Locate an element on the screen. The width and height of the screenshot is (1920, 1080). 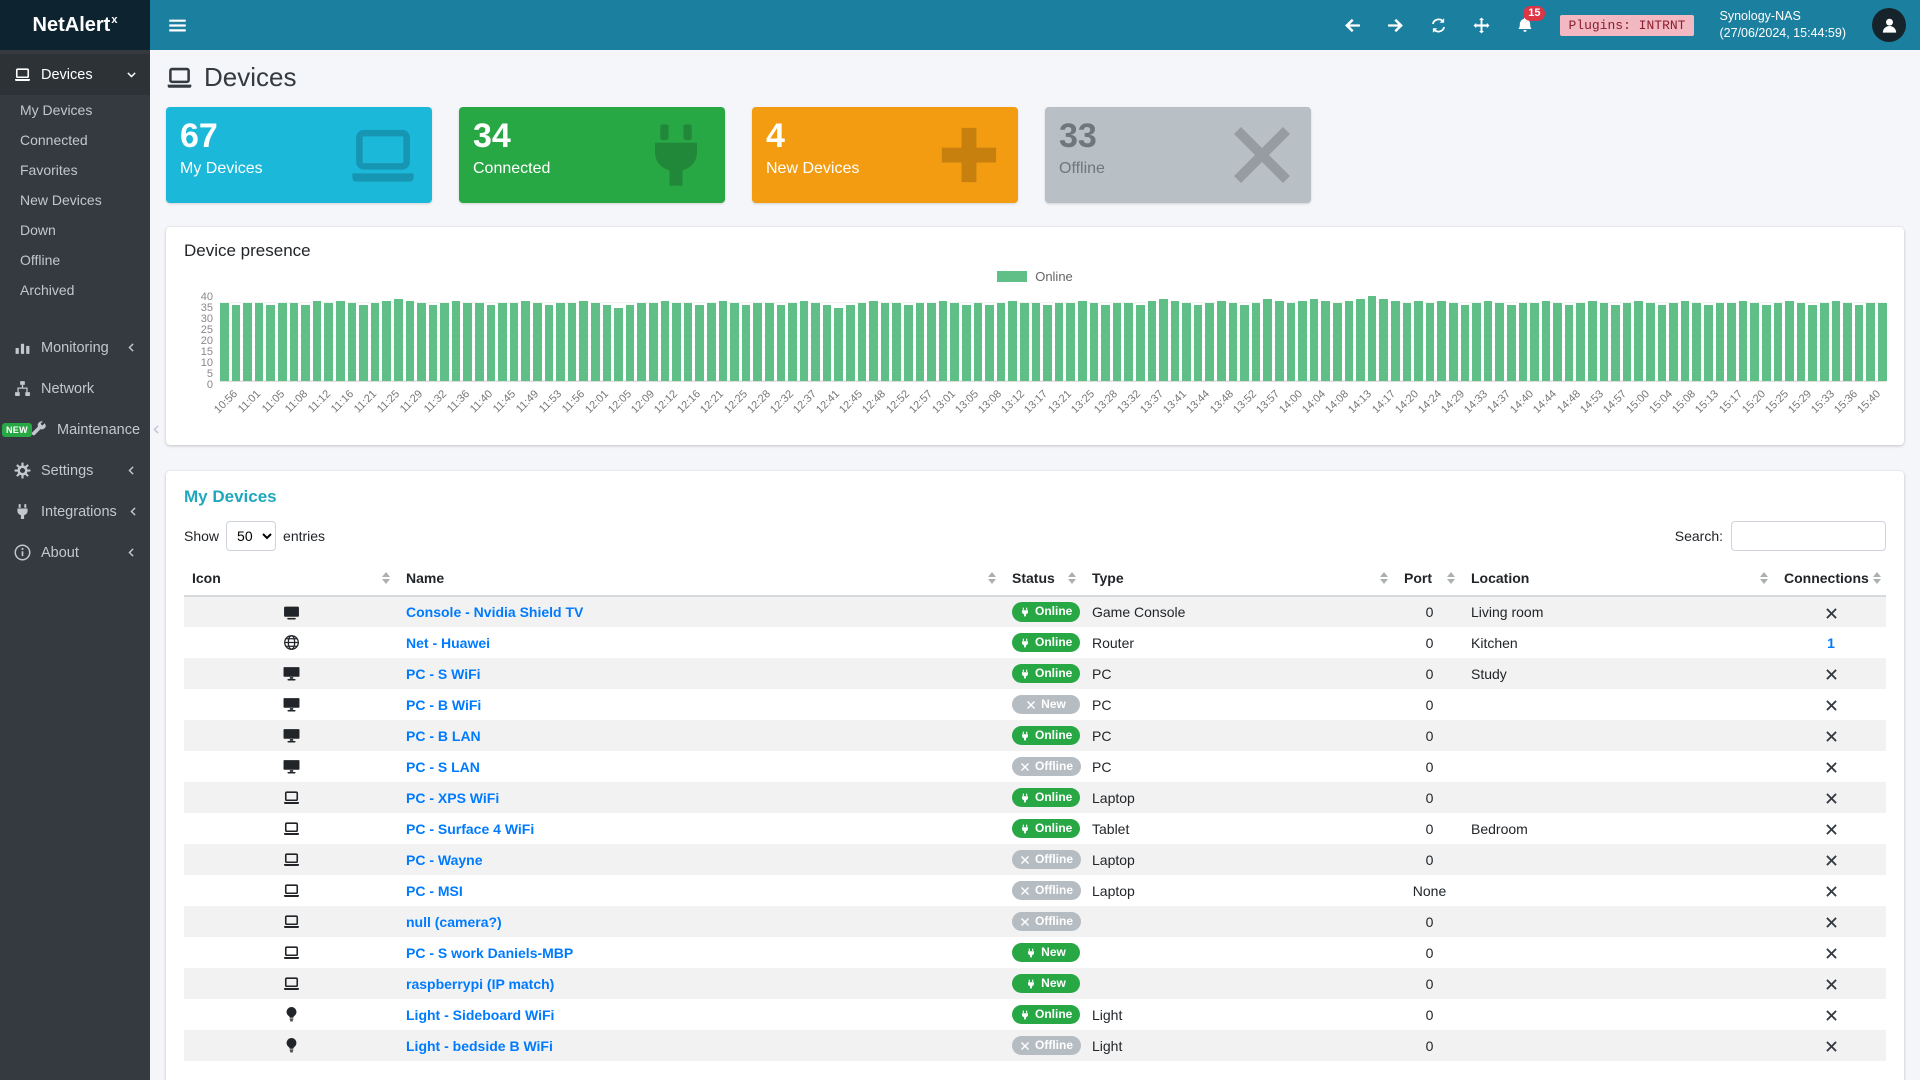
column-header-connections: Connections is located at coordinates (1831, 579).